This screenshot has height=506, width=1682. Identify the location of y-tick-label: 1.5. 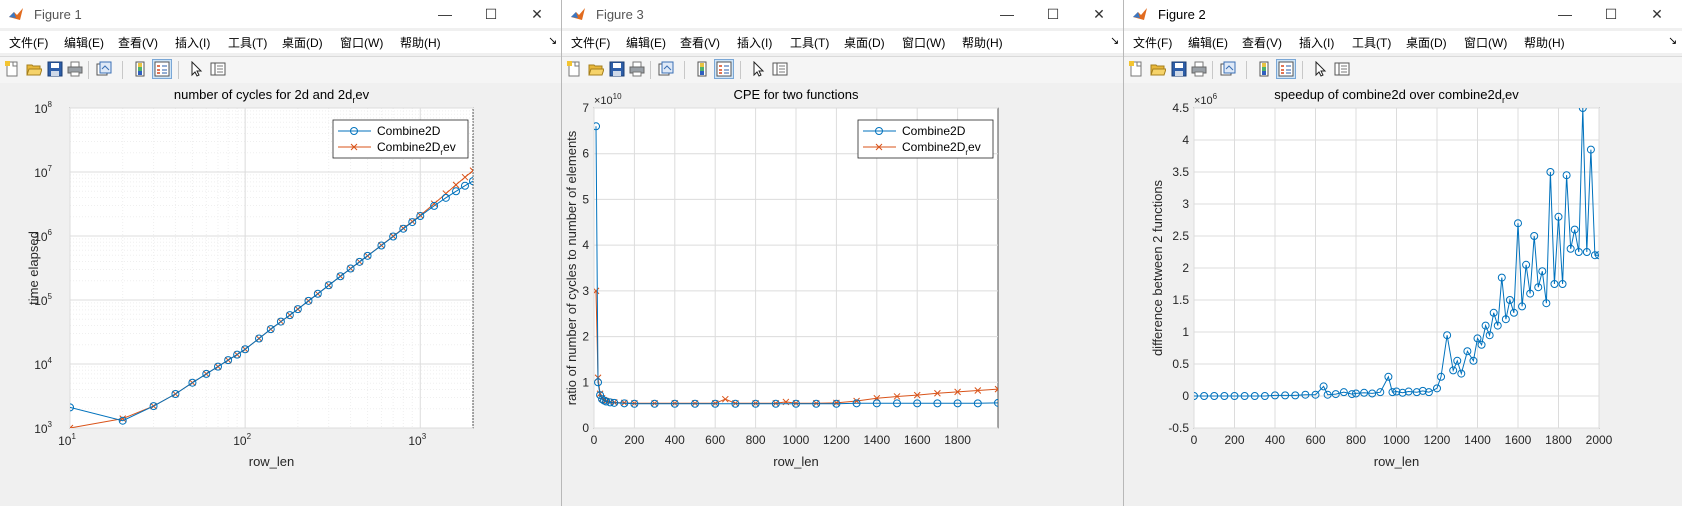
(1180, 300).